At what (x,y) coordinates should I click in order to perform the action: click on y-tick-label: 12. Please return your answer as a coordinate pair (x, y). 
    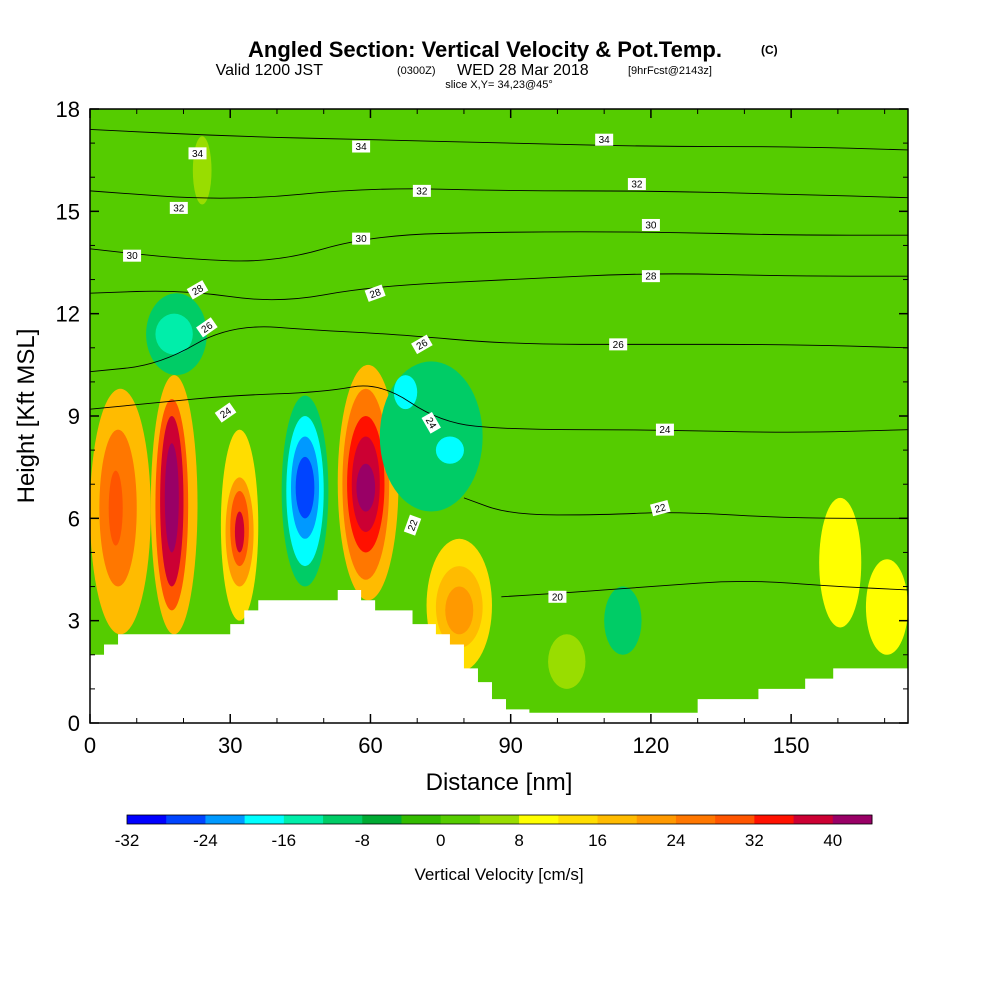
    Looking at the image, I should click on (68, 314).